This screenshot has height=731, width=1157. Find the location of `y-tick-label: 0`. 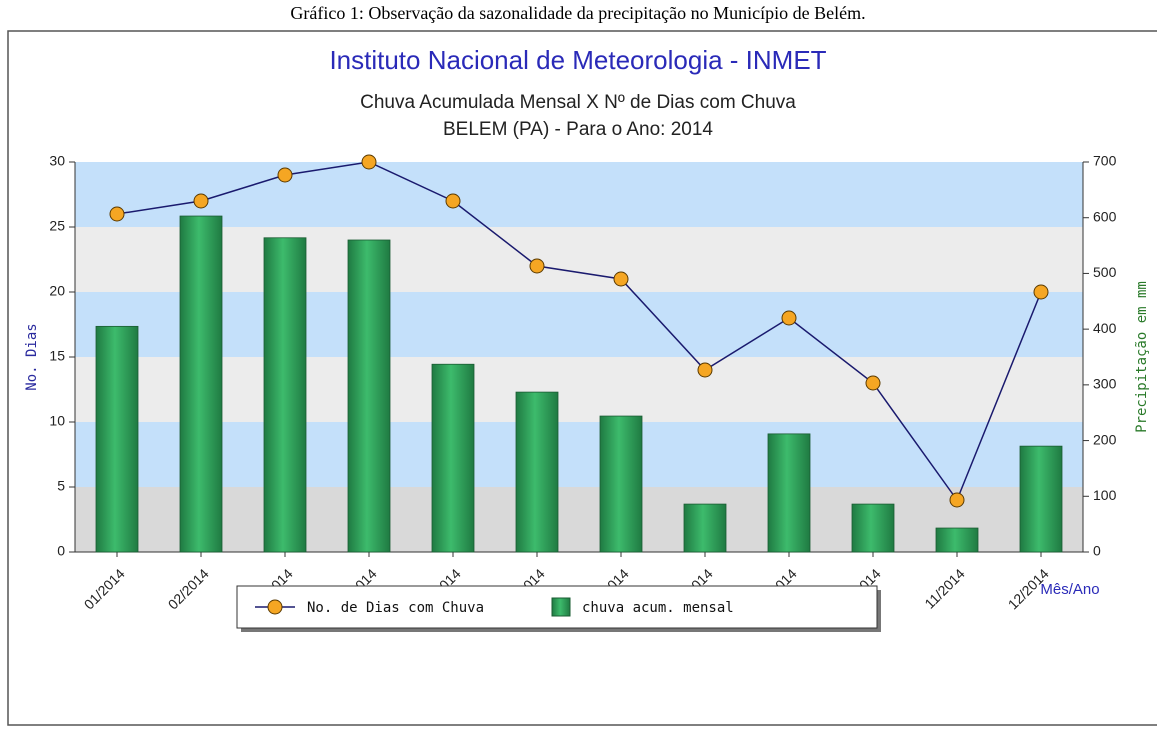

y-tick-label: 0 is located at coordinates (61, 551).